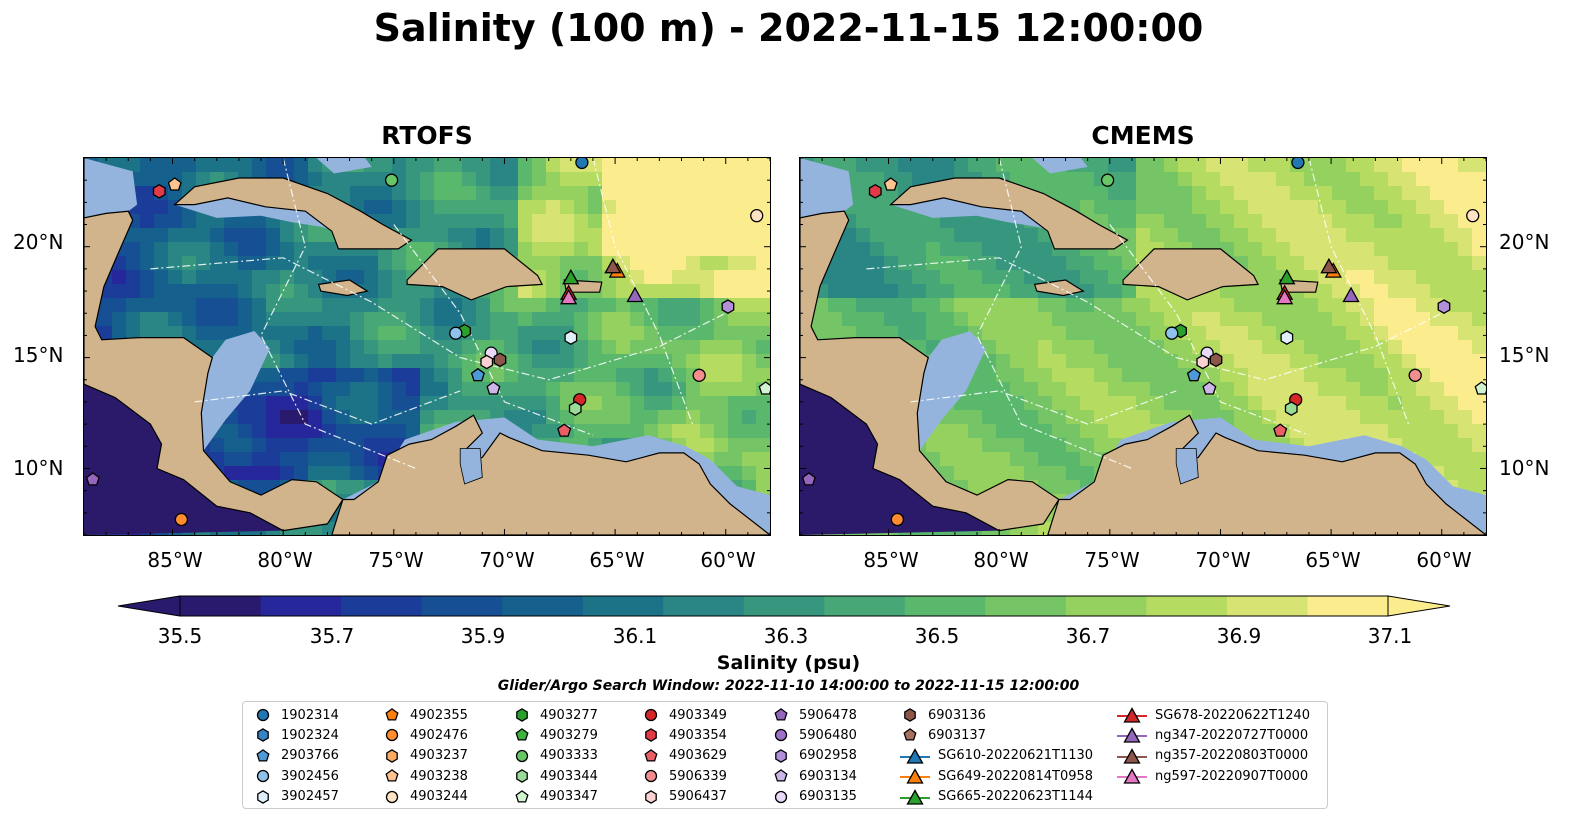 The height and width of the screenshot is (827, 1577). What do you see at coordinates (296, 756) in the screenshot?
I see `legend-item: 2903766` at bounding box center [296, 756].